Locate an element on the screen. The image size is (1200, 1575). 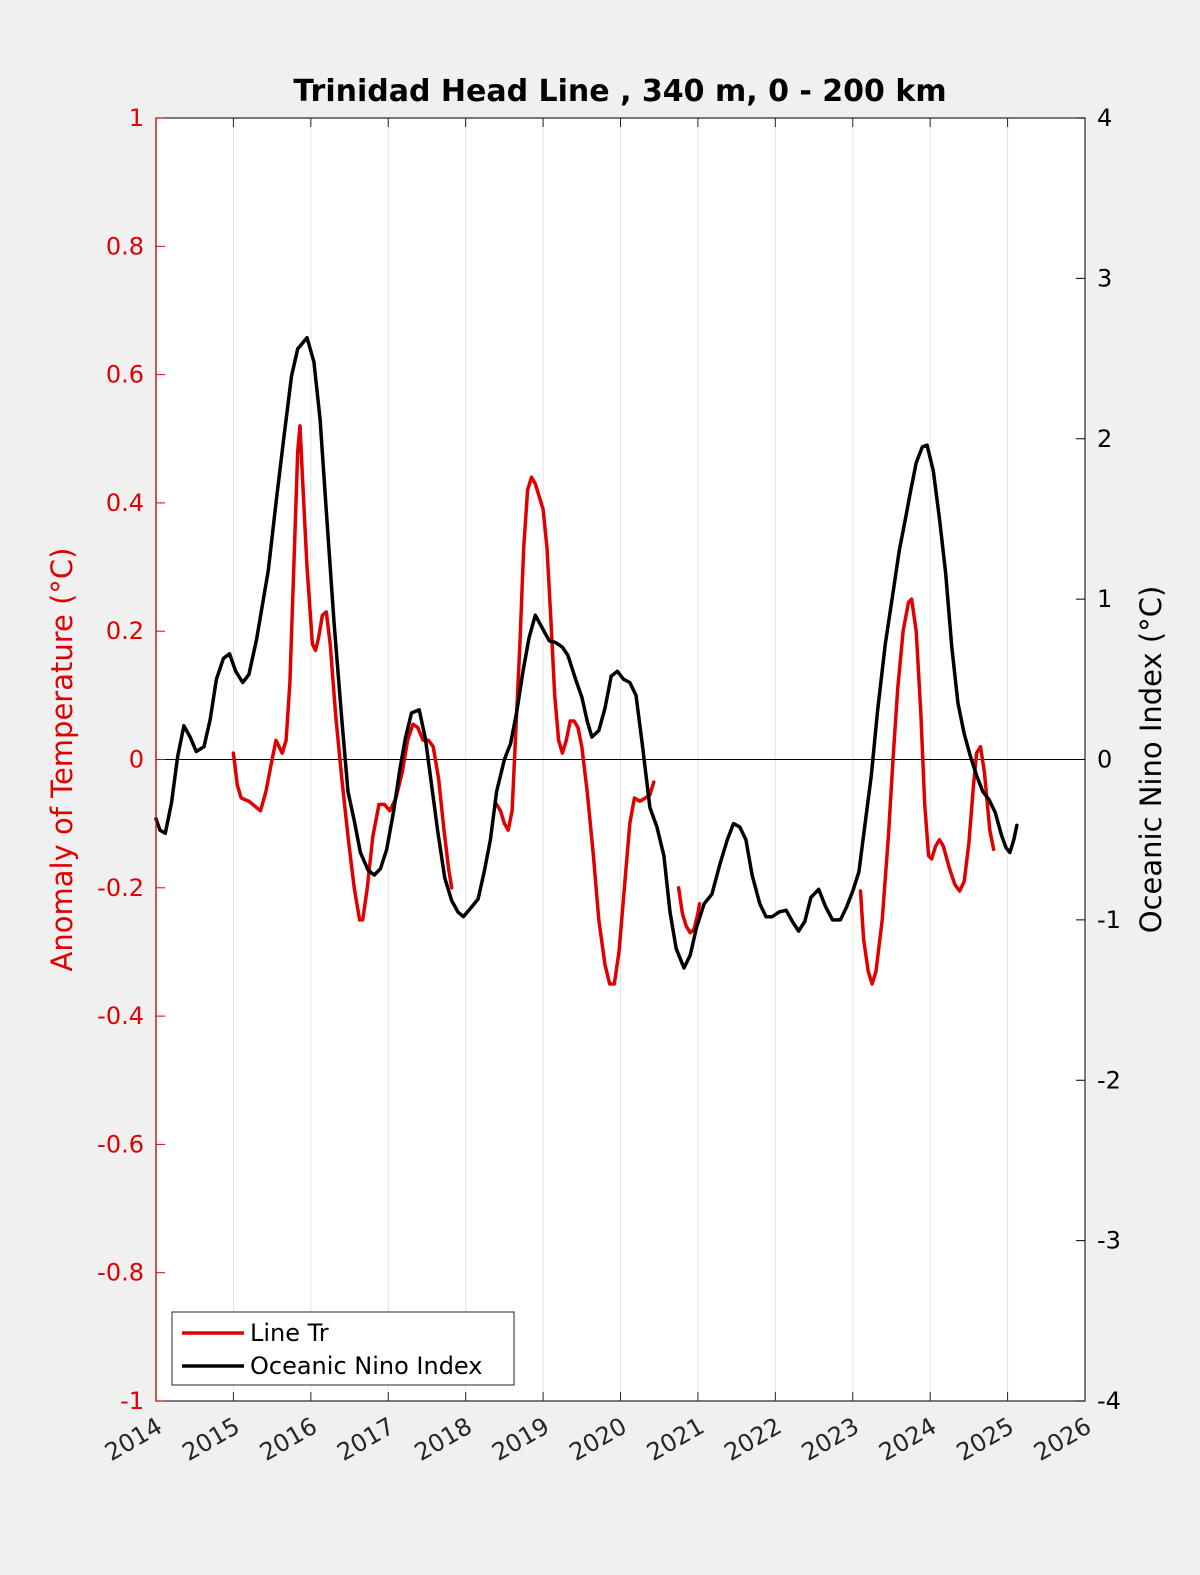
y-left-tick-label: 0.6 is located at coordinates (125, 375).